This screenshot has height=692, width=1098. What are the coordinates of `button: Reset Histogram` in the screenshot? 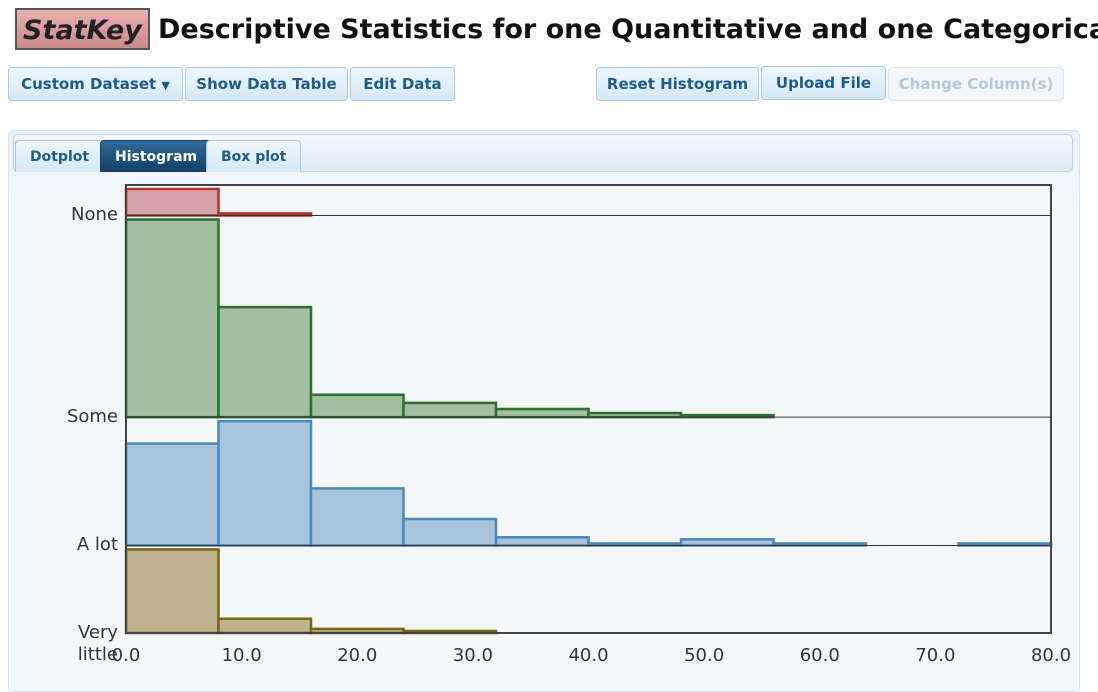 It's located at (677, 84).